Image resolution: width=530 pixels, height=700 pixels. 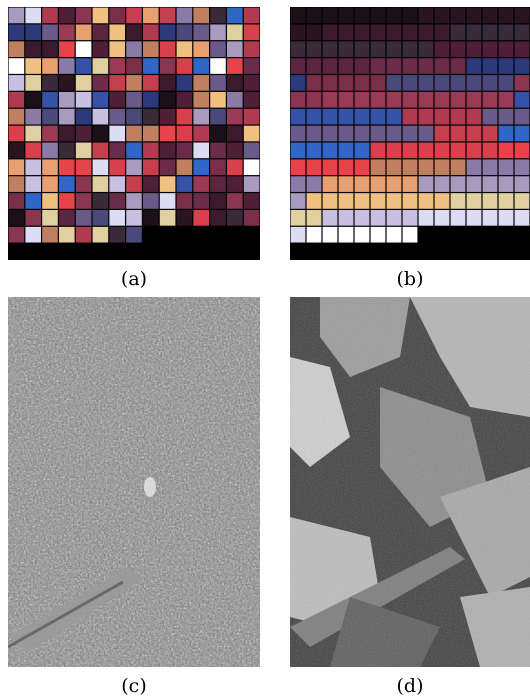 What do you see at coordinates (134, 686) in the screenshot?
I see `caption-c: (c)` at bounding box center [134, 686].